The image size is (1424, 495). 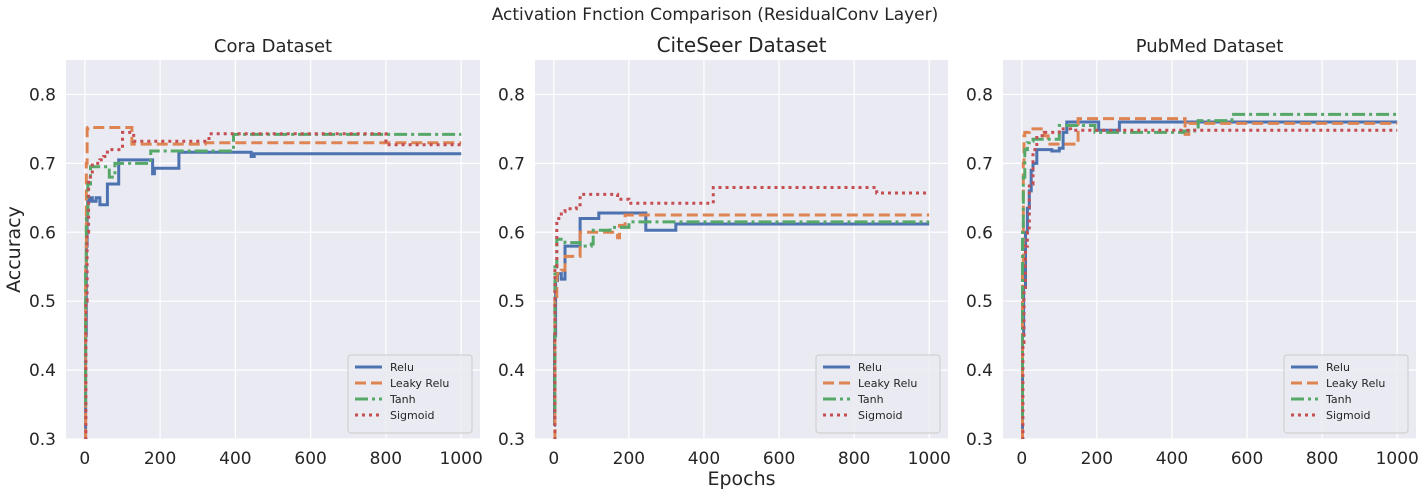 I want to click on series-line-leaky-relu, so click(x=741, y=326).